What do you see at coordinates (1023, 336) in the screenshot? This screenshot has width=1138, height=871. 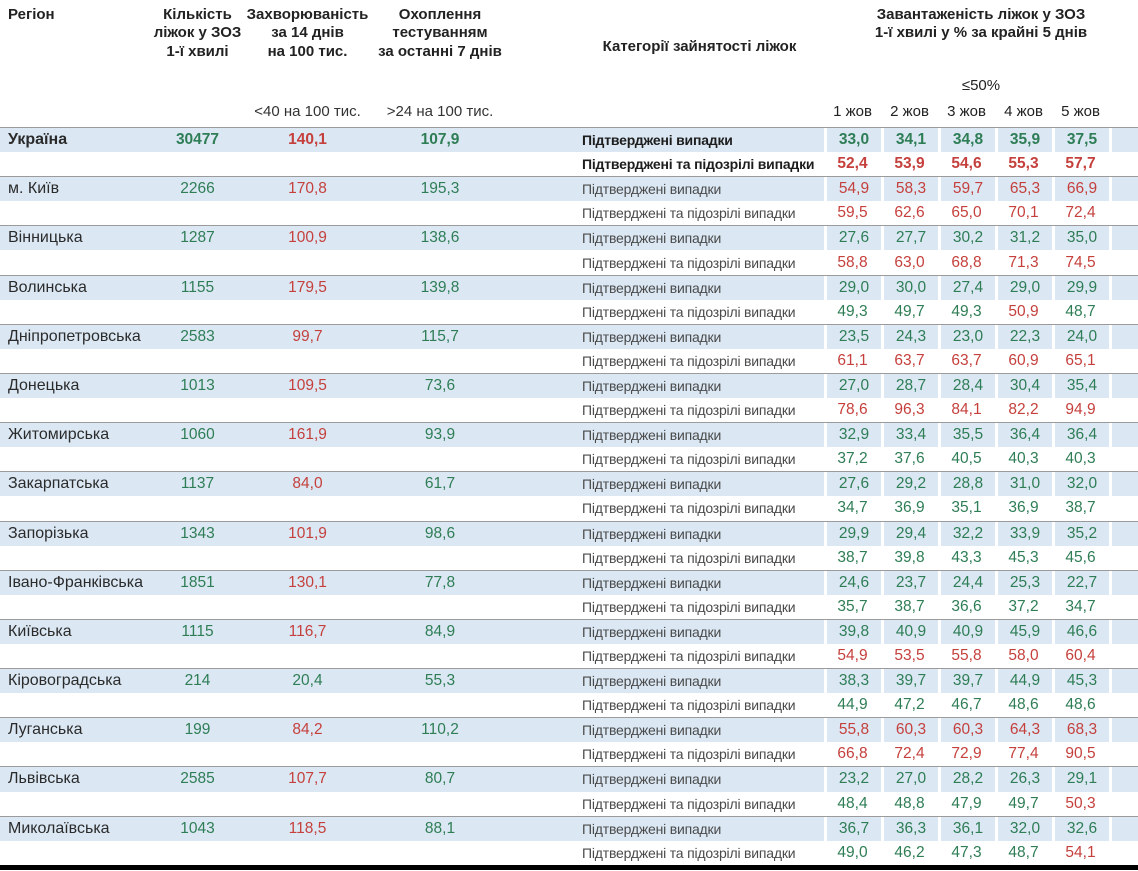 I see `occupancy-value: 22,3` at bounding box center [1023, 336].